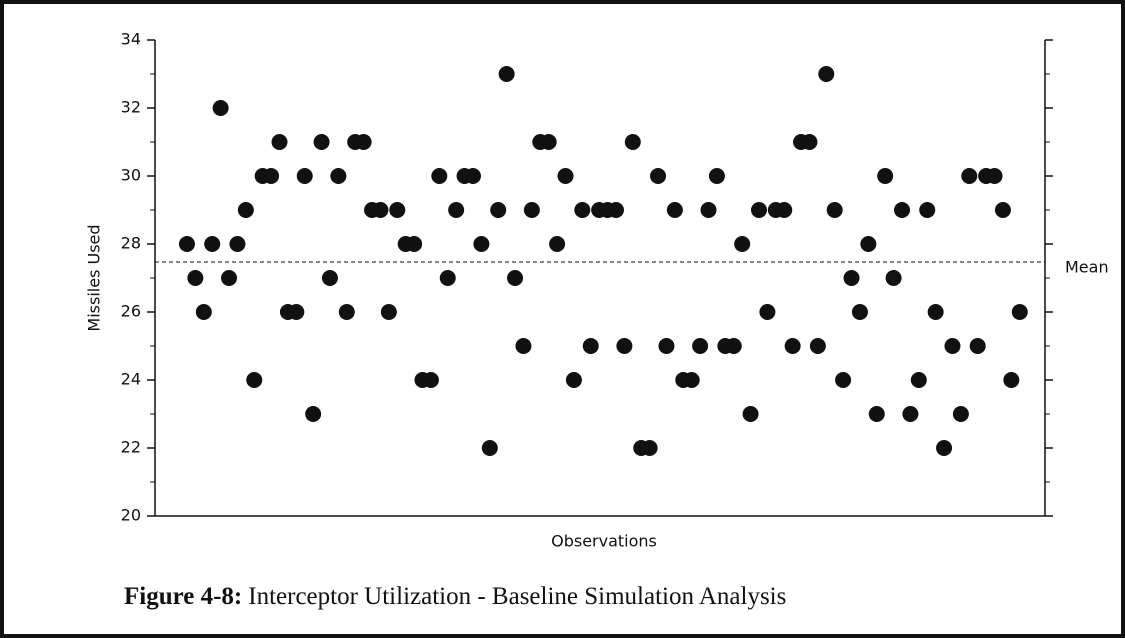 The image size is (1125, 638). I want to click on y-tick-label: 30, so click(131, 175).